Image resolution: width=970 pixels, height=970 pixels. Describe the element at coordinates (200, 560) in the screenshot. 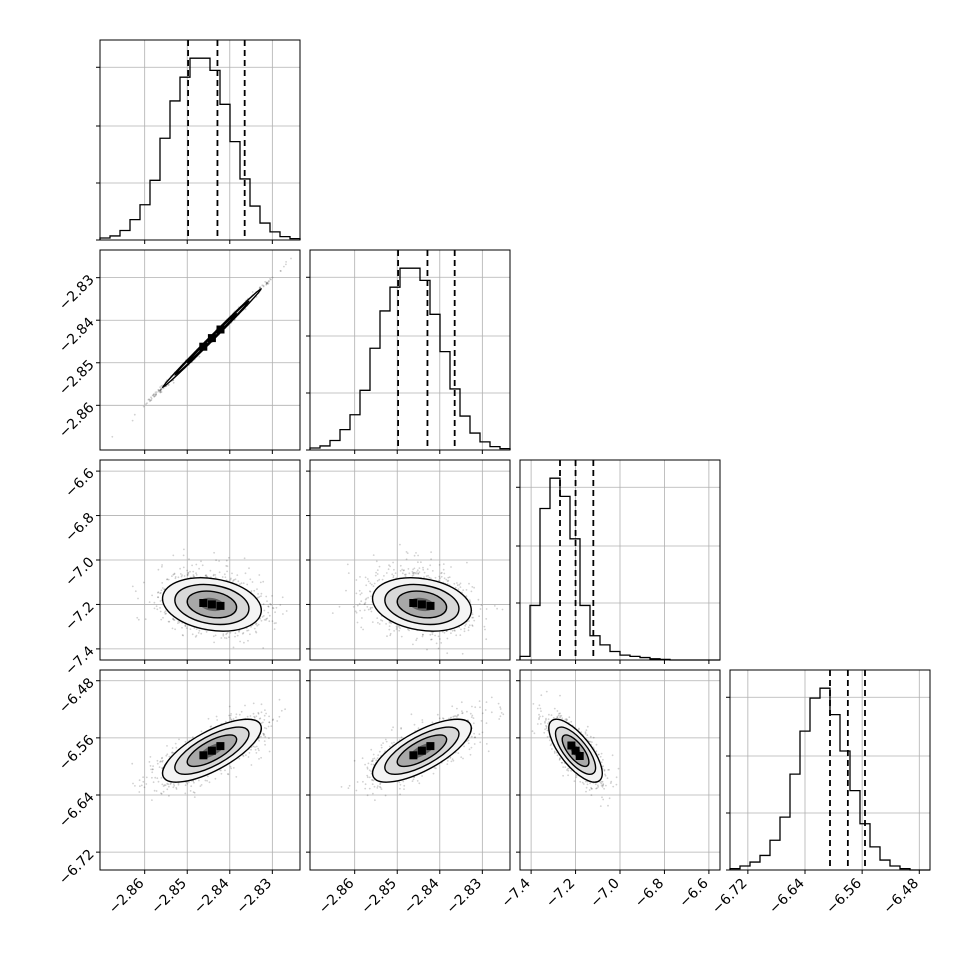

I see `panel-plot-area` at that location.